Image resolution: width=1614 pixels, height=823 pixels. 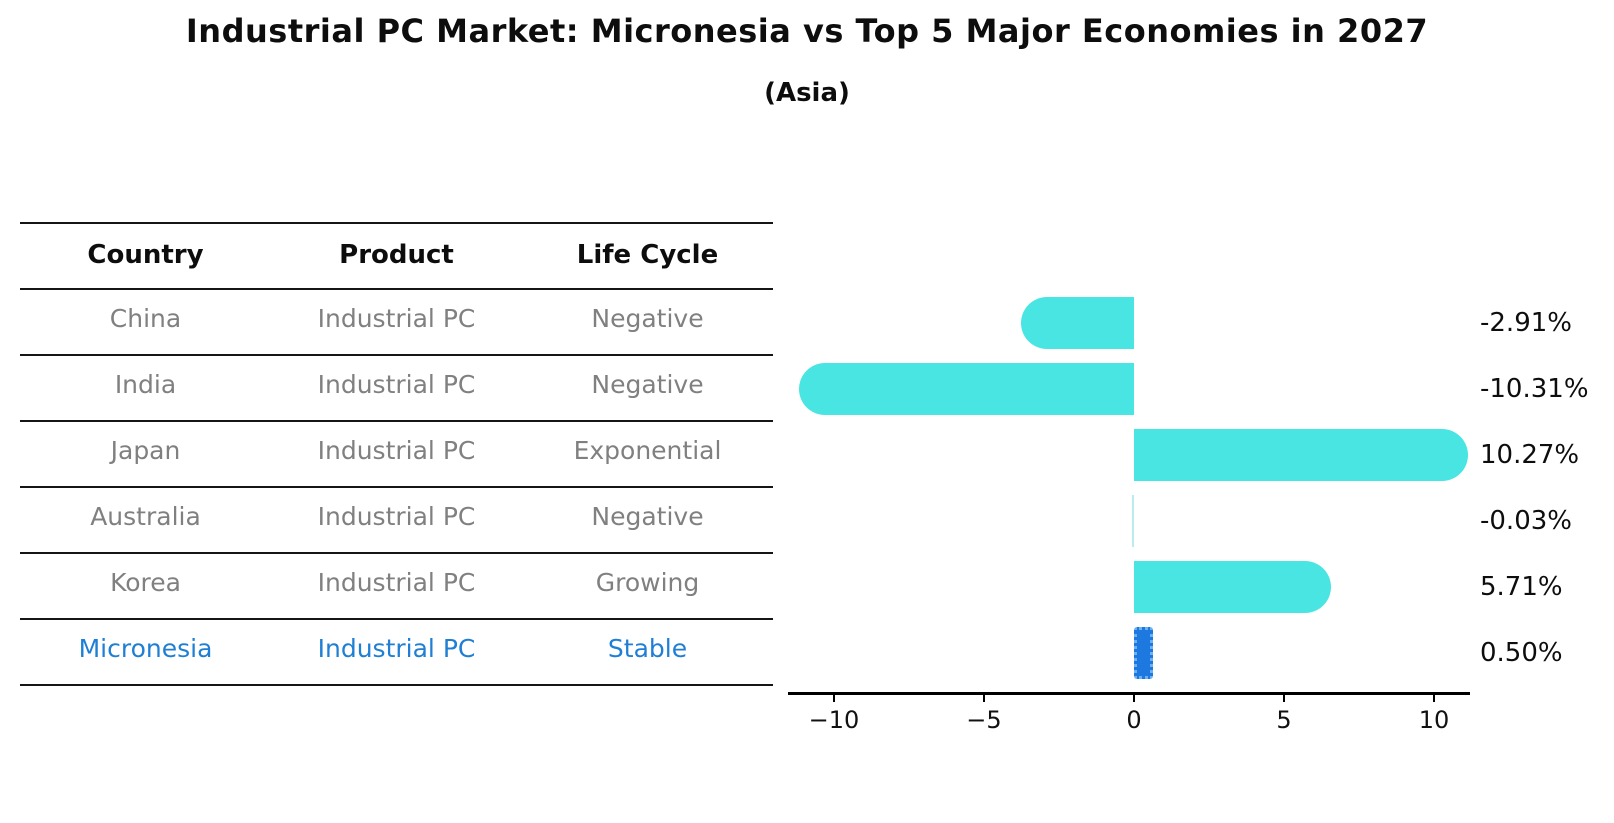 I want to click on table-row-japan: Japan Industrial PC Exponential, so click(x=396, y=455).